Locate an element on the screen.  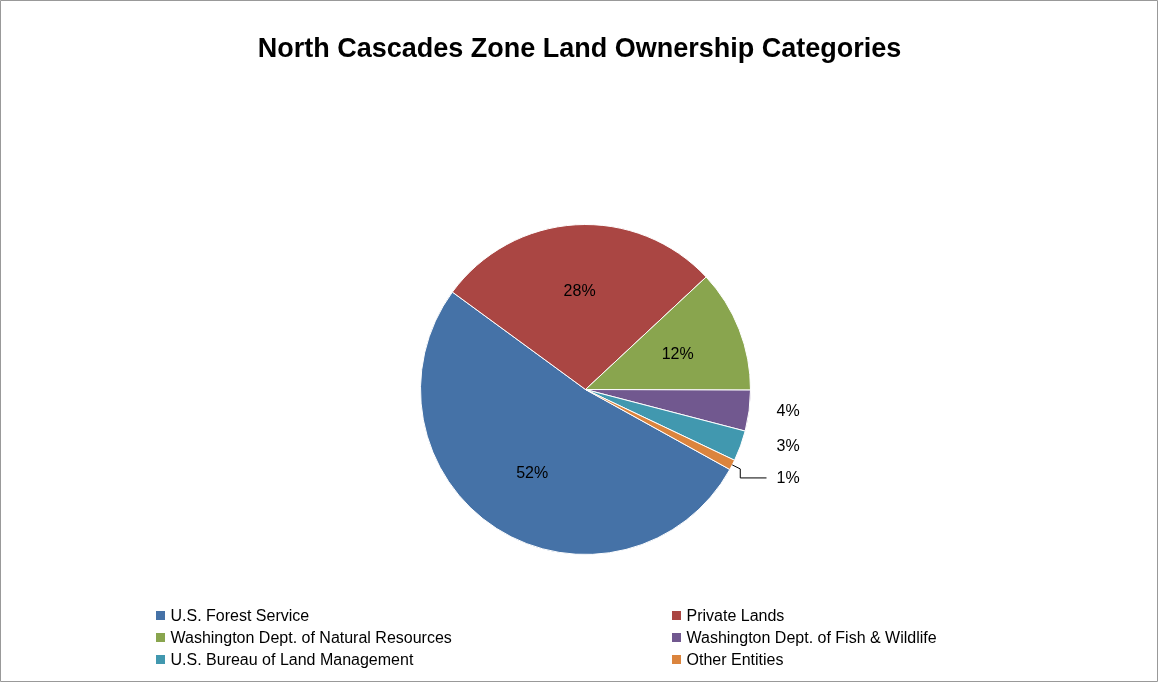
chart-title: North Cascades Zone Land Ownership Categories is located at coordinates (579, 47).